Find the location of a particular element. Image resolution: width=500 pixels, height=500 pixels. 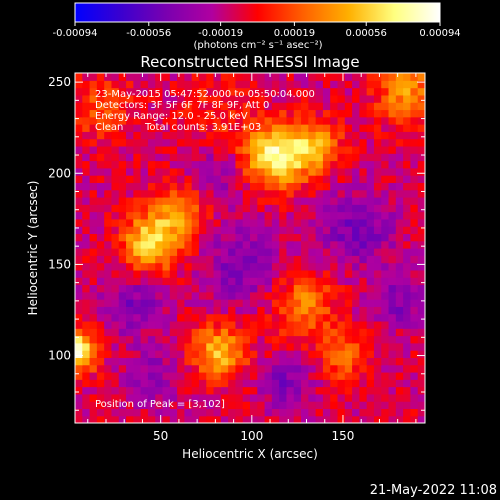

x-tick-label: 100 is located at coordinates (251, 436).